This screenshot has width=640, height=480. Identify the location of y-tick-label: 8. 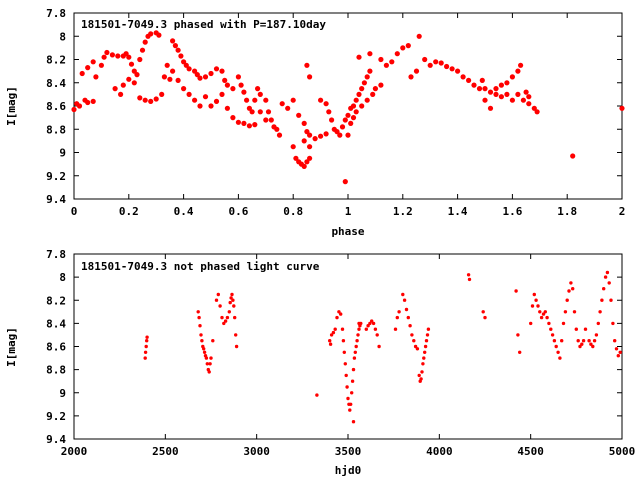
(62, 277).